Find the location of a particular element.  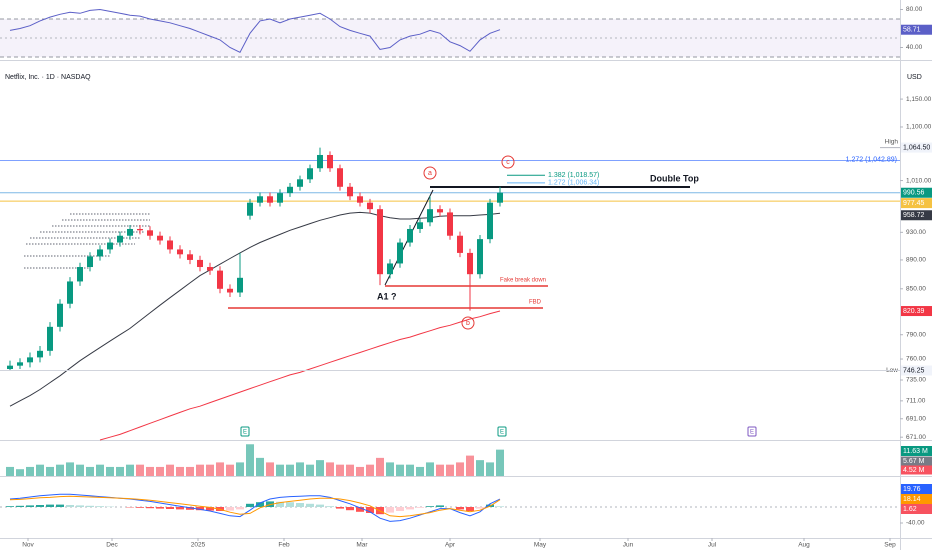

high-tag: 1,064.50 is located at coordinates (916, 147).